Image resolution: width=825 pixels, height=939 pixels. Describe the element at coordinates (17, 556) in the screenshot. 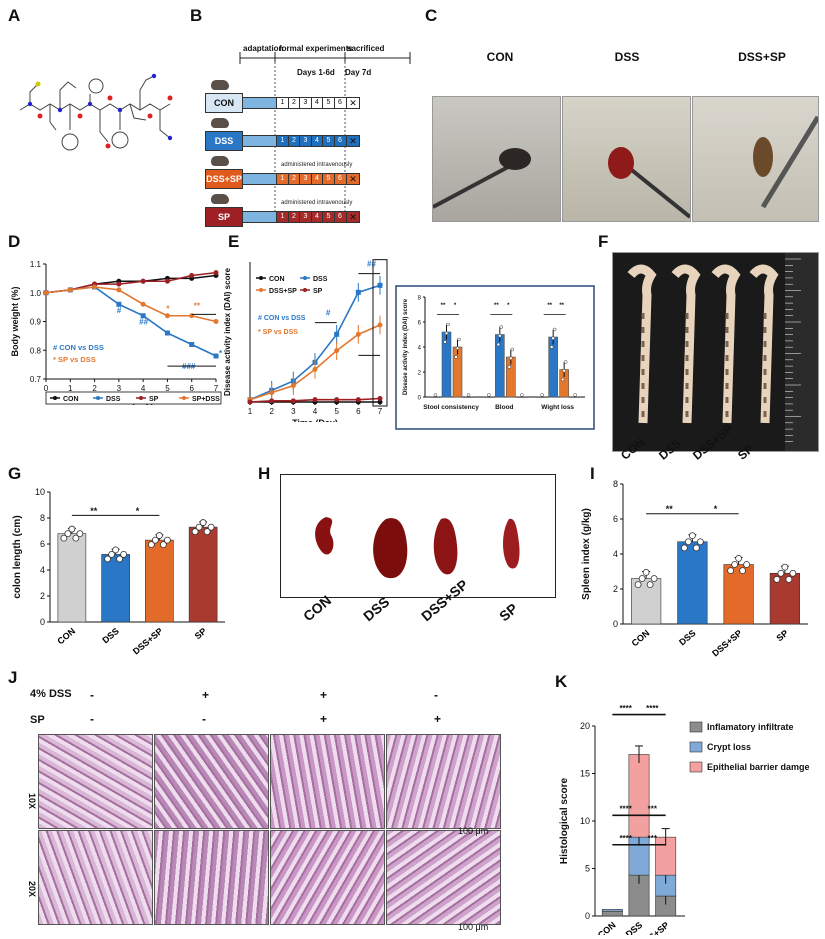

I see `y-axis-label: colon length (cm)` at that location.